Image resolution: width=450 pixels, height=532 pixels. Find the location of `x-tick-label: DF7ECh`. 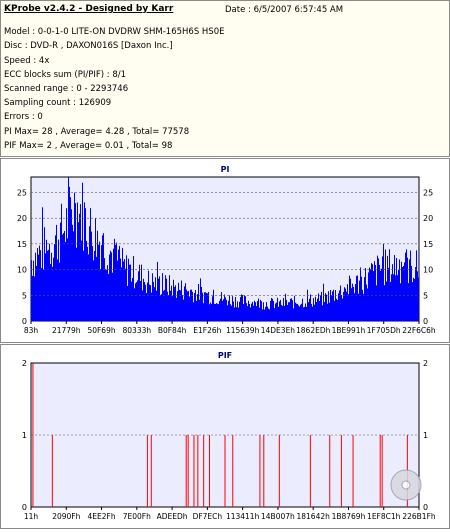

x-tick-label: DF7ECh is located at coordinates (208, 516).